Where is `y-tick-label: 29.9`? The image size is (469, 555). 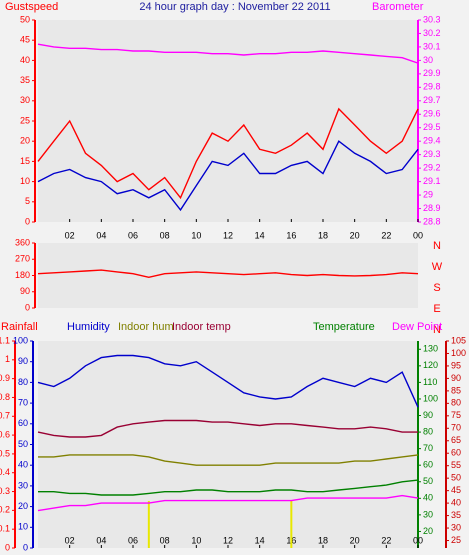 y-tick-label: 29.9 is located at coordinates (432, 73).